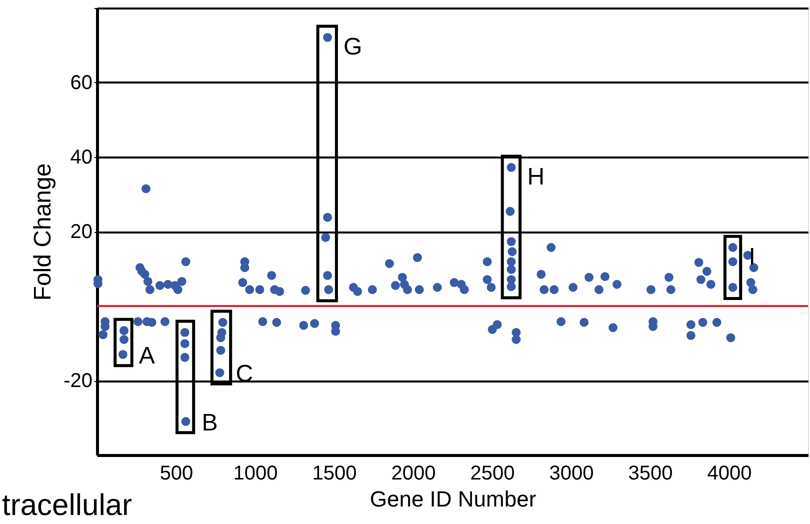  Describe the element at coordinates (177, 473) in the screenshot. I see `x-tick-label: 500` at that location.